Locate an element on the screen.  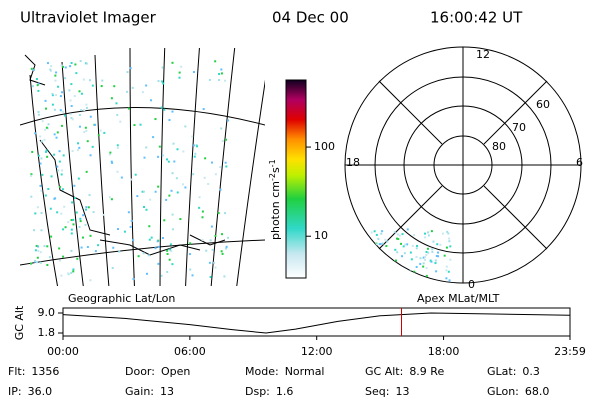
status-value: 36.0 is located at coordinates (40, 391).